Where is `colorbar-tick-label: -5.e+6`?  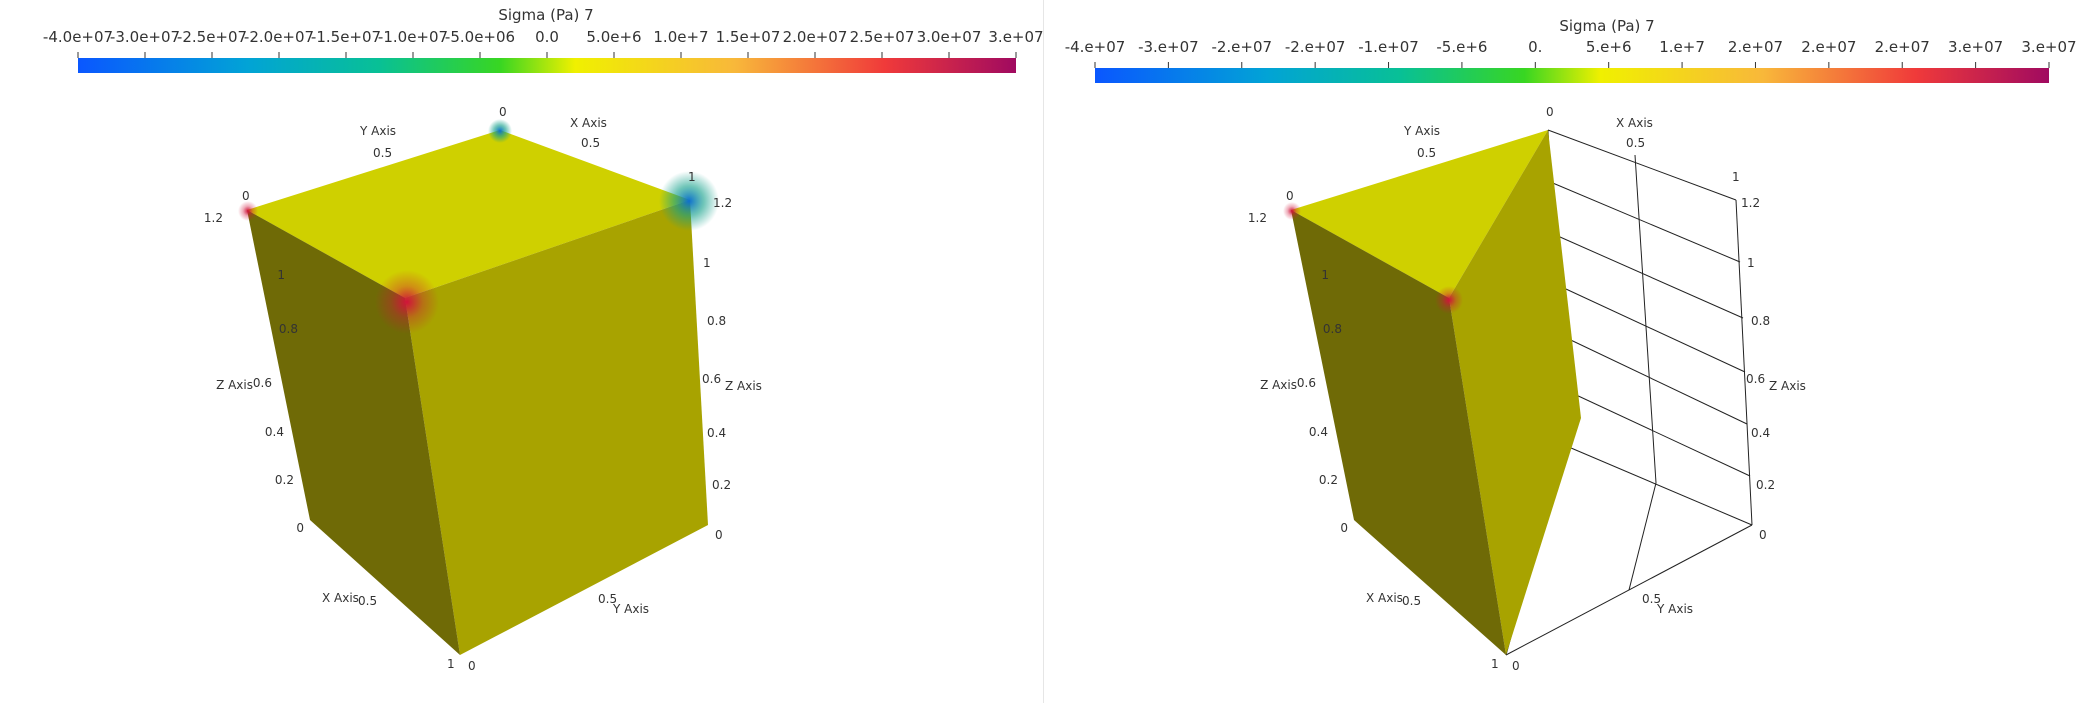
colorbar-tick-label: -5.e+6 is located at coordinates (1461, 47).